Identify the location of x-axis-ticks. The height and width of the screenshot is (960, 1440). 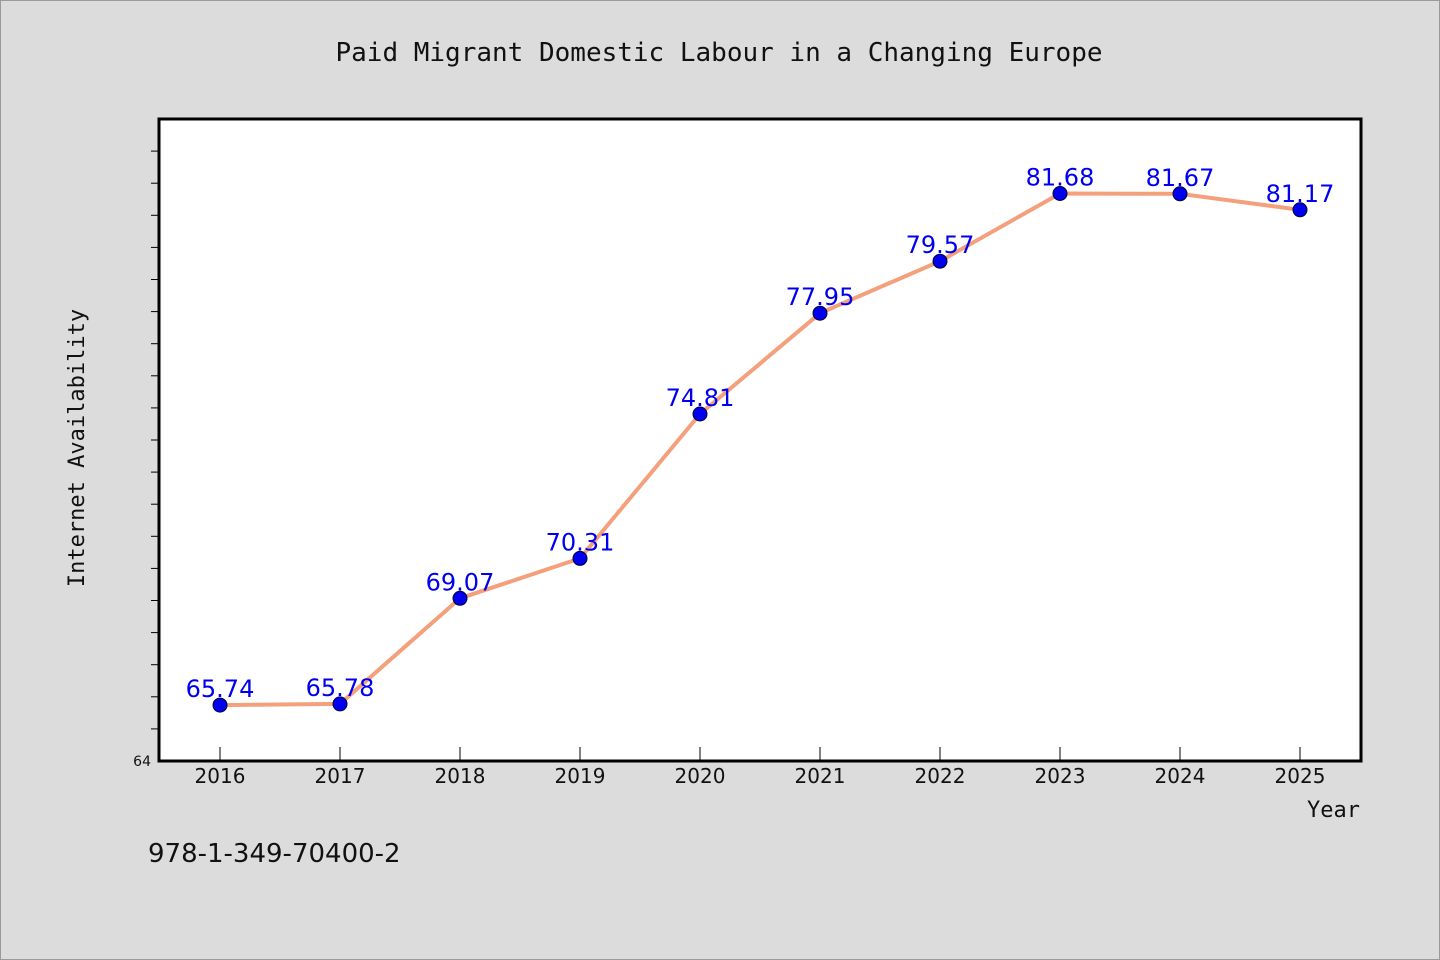
(760, 754).